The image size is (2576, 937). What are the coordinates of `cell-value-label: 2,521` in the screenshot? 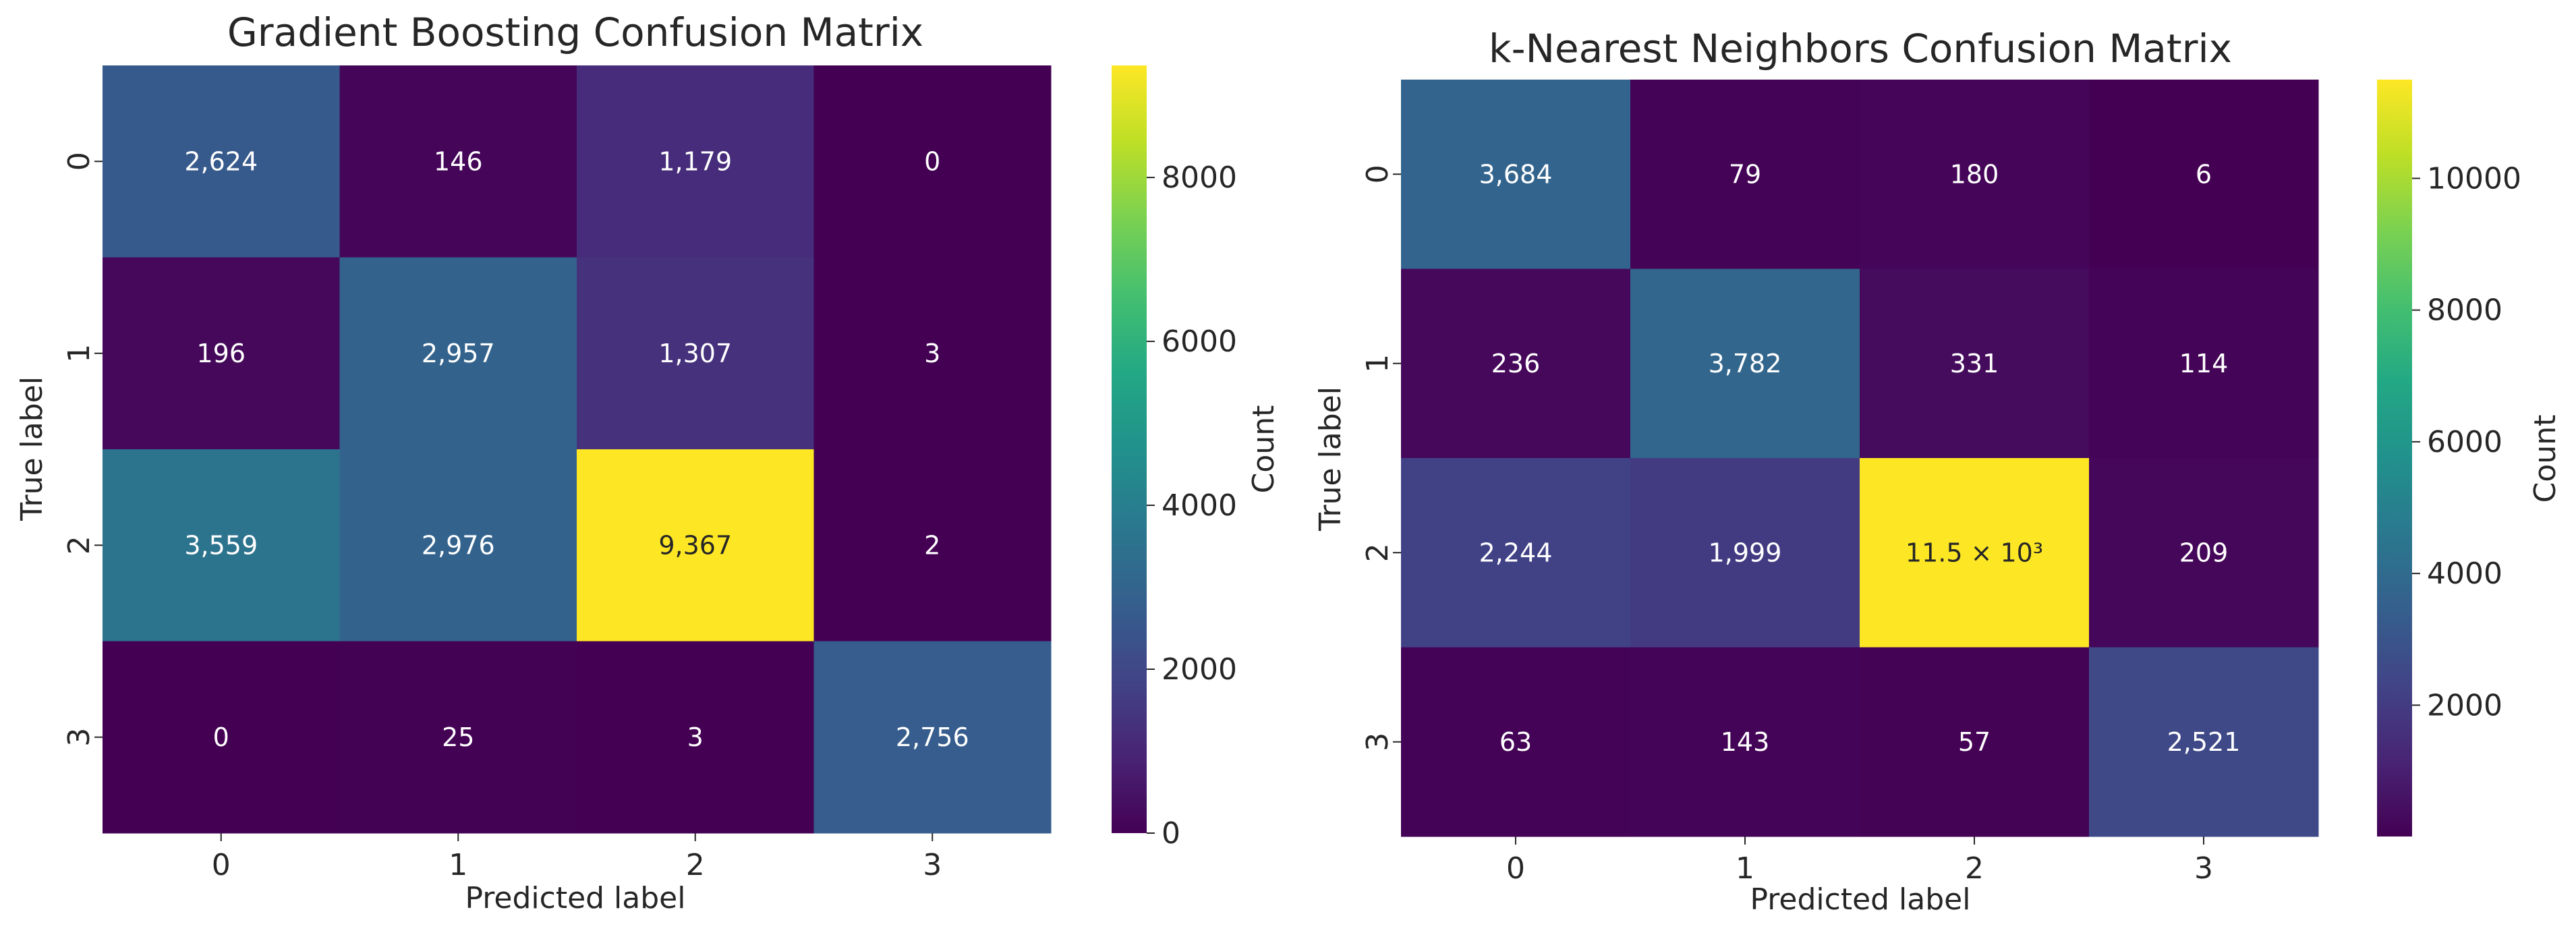 It's located at (2204, 742).